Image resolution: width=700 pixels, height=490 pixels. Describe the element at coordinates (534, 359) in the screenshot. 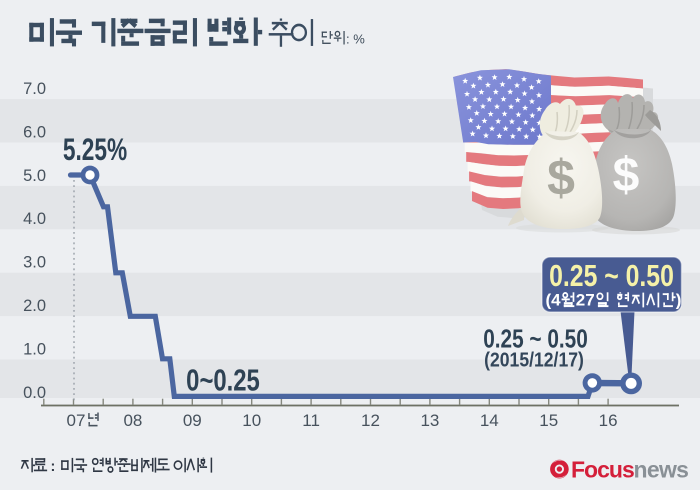

I see `svg-text: (2015/12/17)` at that location.